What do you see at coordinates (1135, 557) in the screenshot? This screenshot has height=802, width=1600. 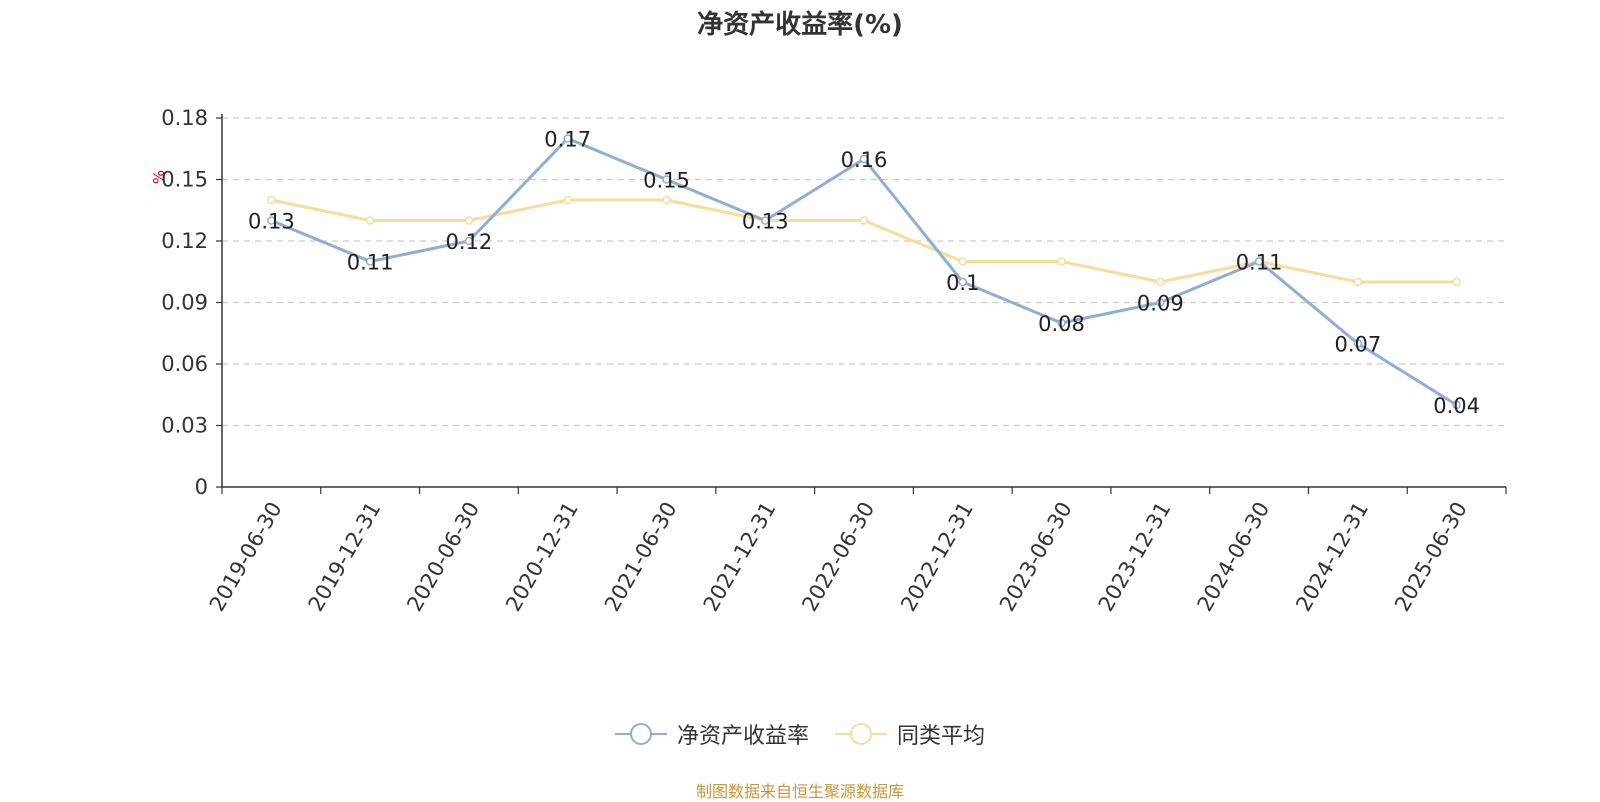 I see `x-tick-label: 2023-12-31` at bounding box center [1135, 557].